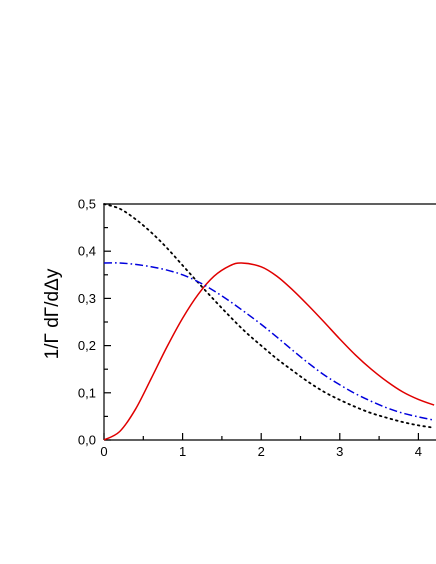 The height and width of the screenshot is (564, 436). Describe the element at coordinates (261, 451) in the screenshot. I see `x-tick-label: 2` at that location.